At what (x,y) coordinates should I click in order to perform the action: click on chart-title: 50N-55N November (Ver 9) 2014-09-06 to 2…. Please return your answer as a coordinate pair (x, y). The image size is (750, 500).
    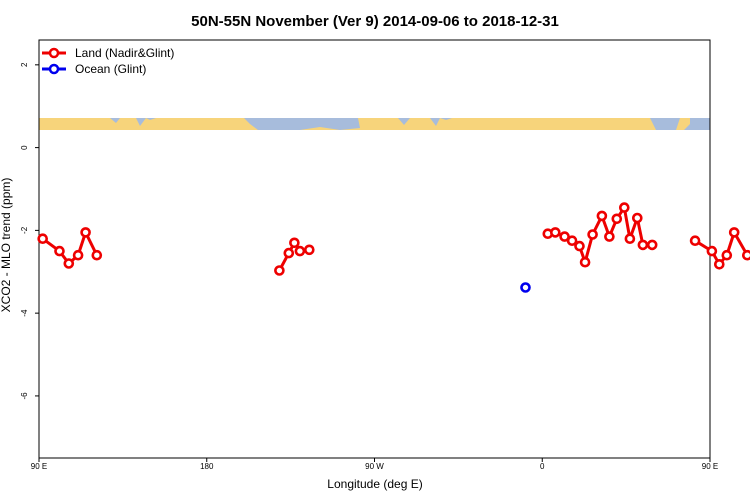
    Looking at the image, I should click on (375, 21).